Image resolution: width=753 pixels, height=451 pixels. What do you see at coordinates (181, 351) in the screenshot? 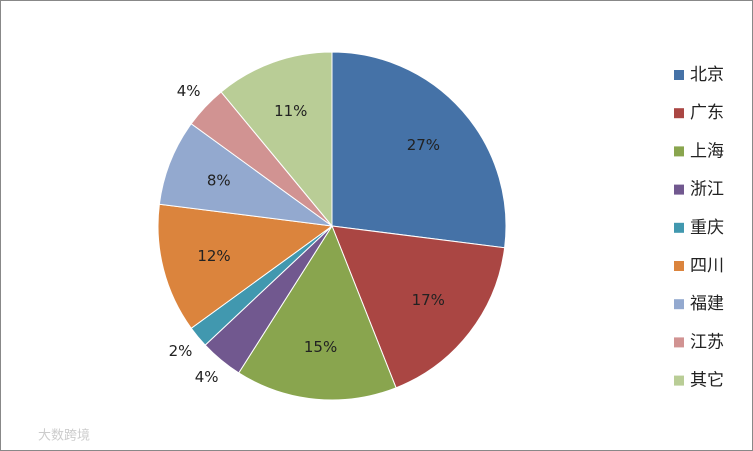
I see `data-label: 2%` at bounding box center [181, 351].